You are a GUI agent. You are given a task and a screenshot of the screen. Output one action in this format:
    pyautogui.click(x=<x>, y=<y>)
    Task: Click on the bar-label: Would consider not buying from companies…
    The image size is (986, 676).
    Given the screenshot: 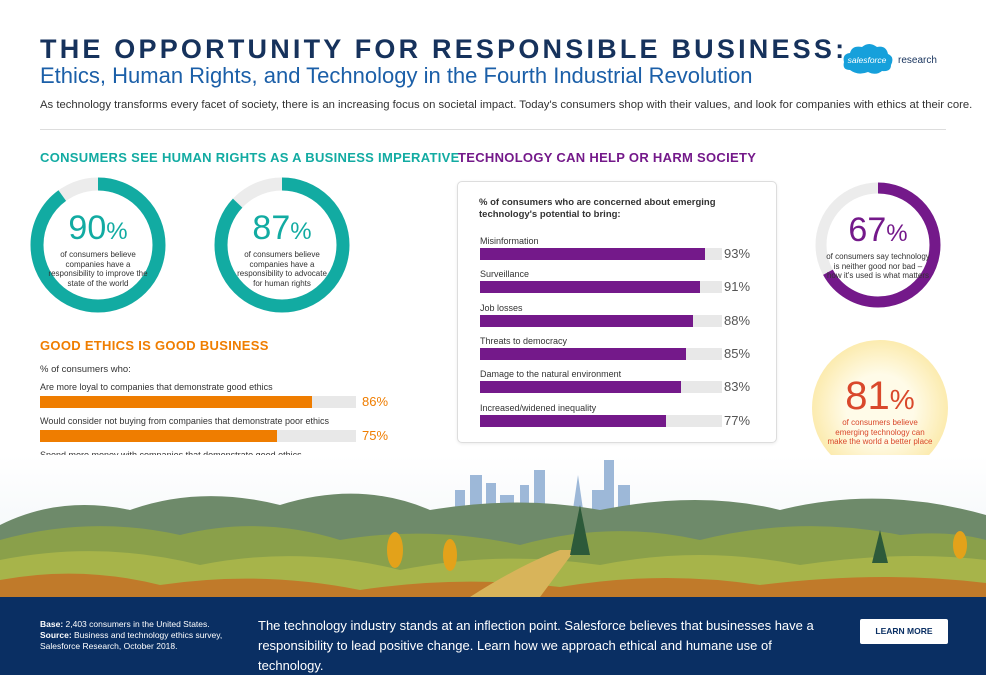 What is the action you would take?
    pyautogui.click(x=184, y=421)
    